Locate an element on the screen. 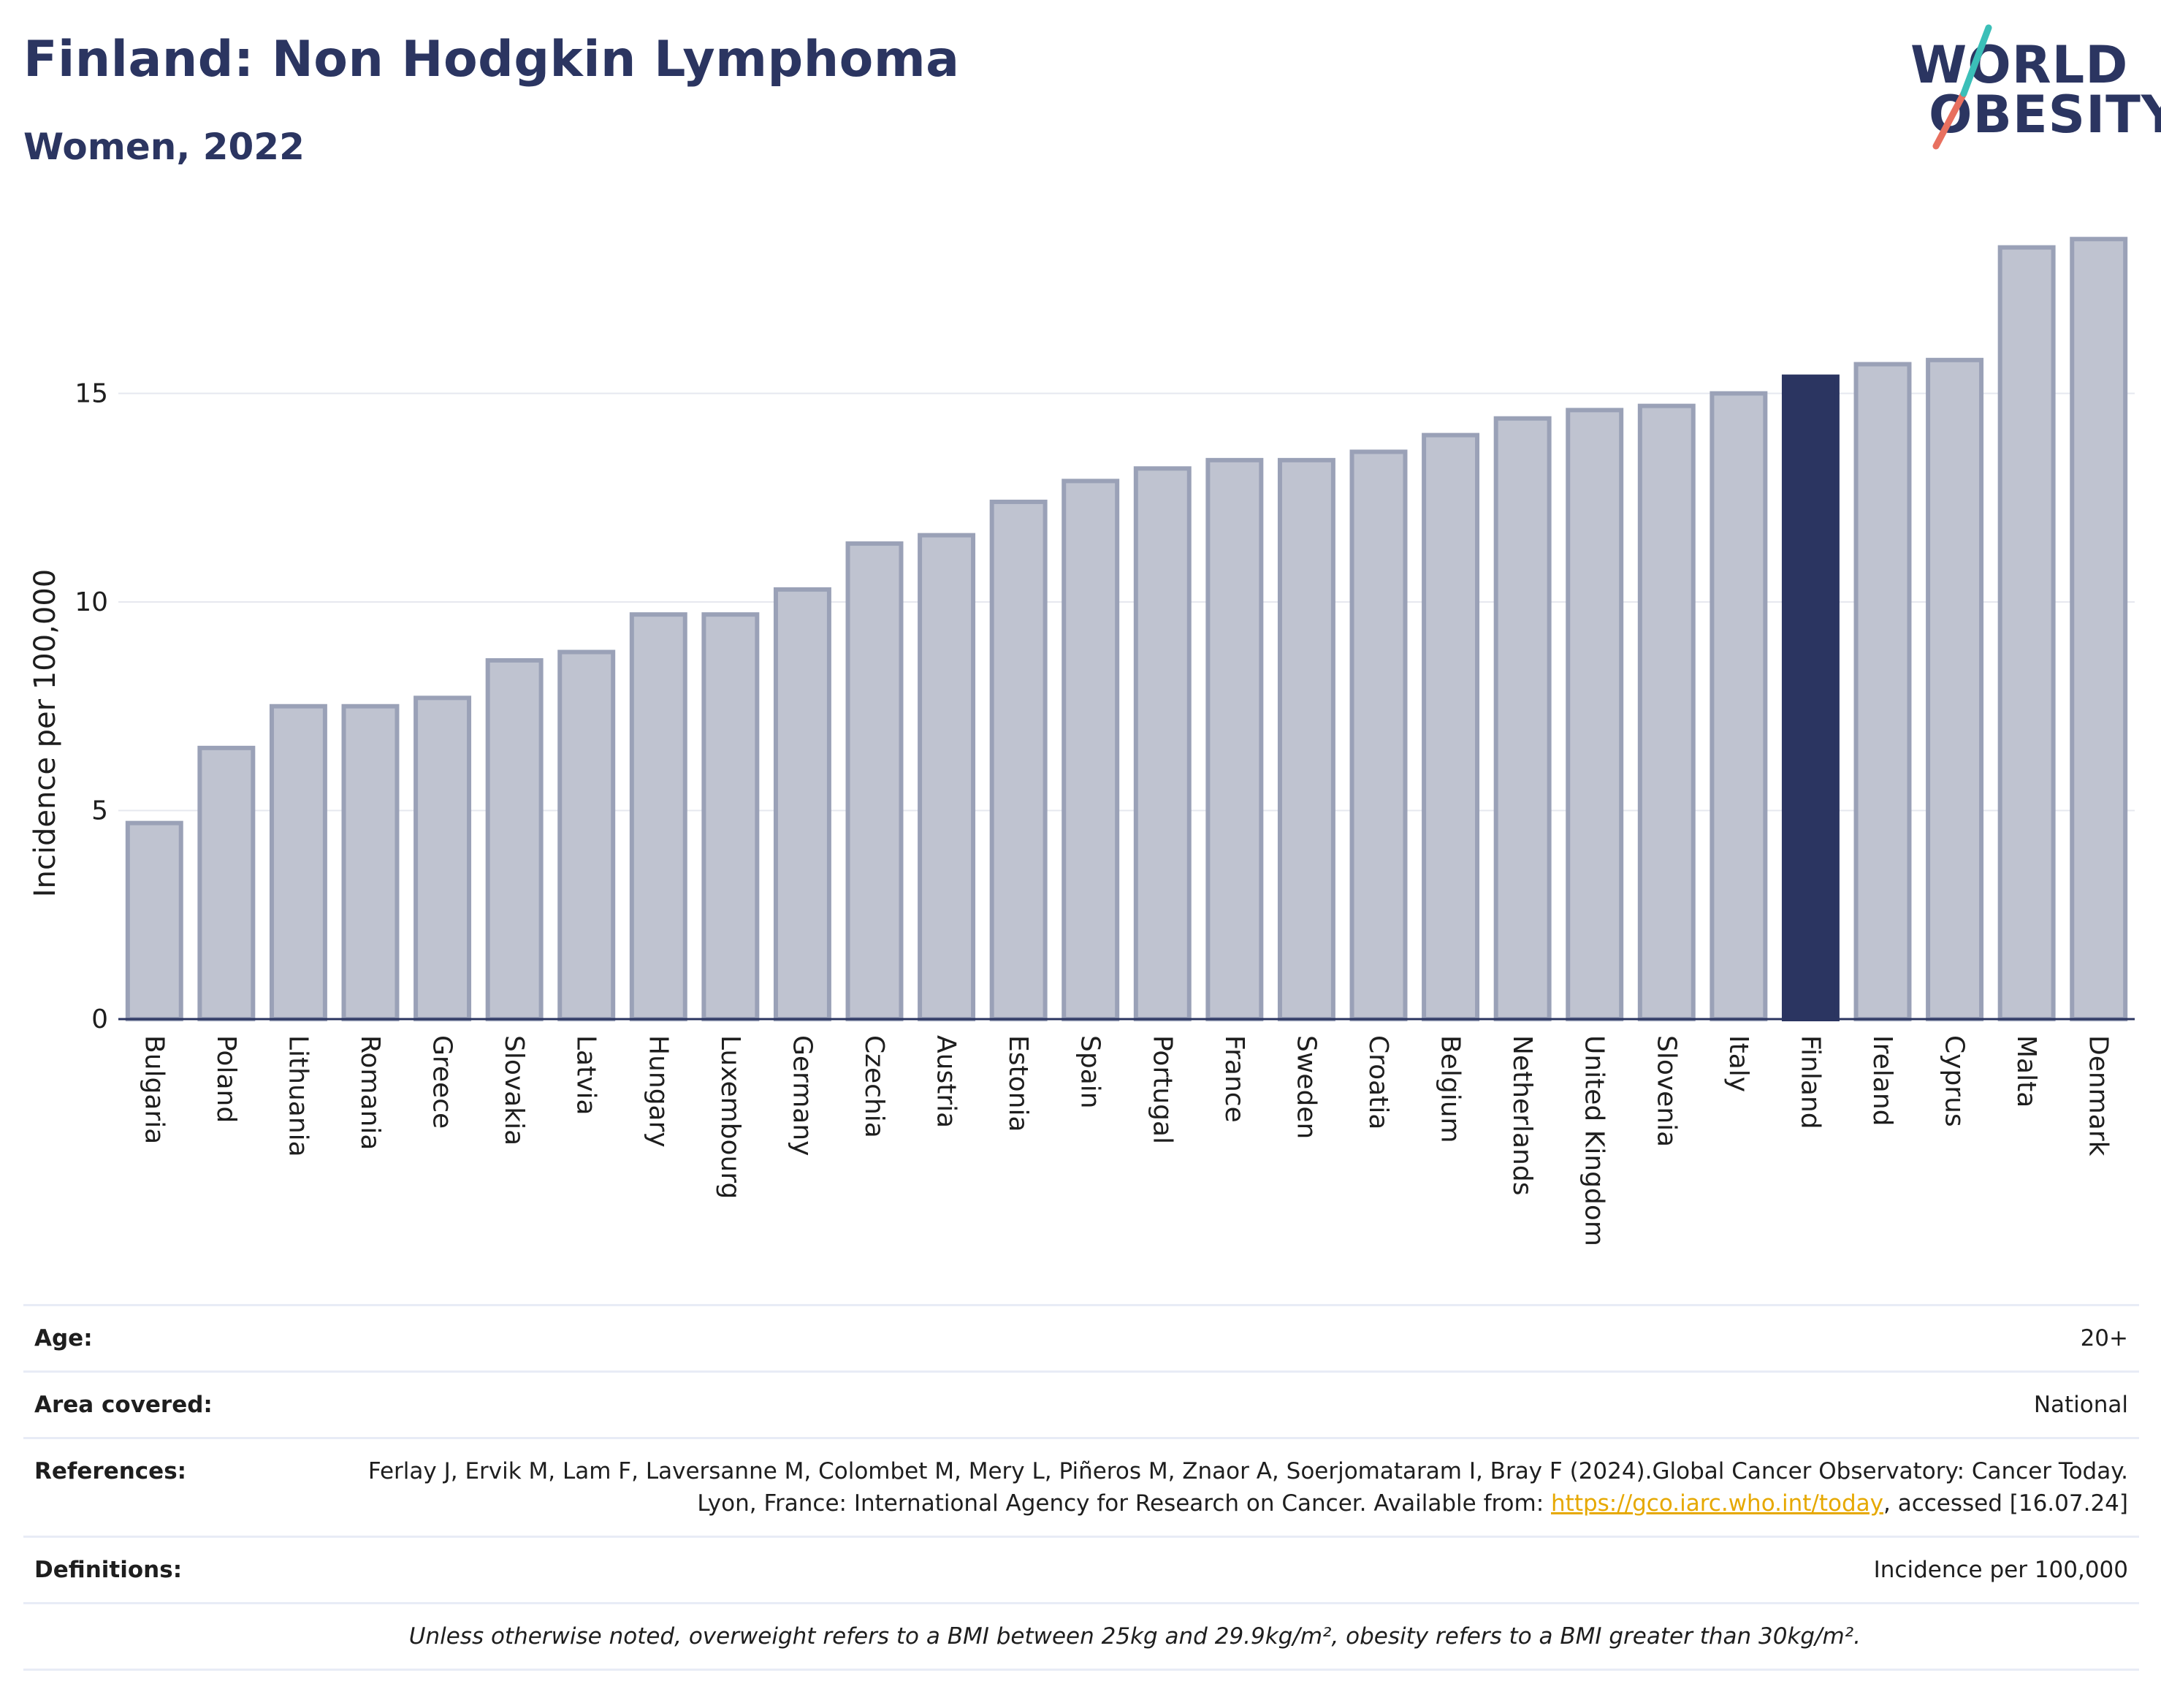 This screenshot has width=2161, height=1708. references-label: References: is located at coordinates (111, 1471).